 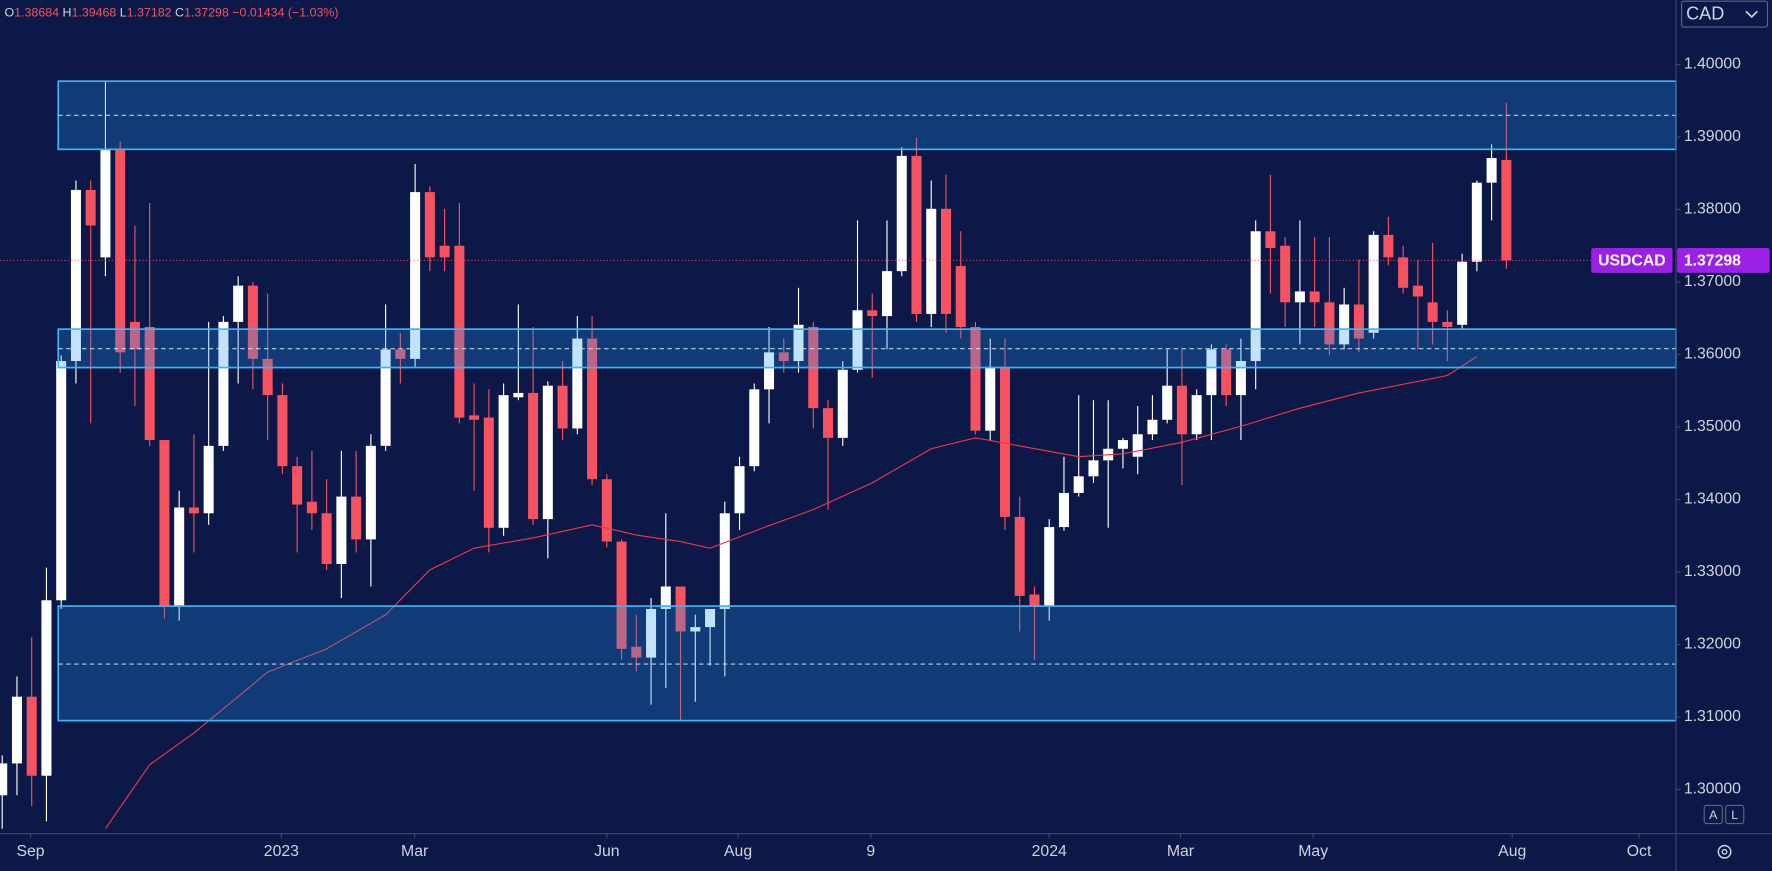 I want to click on ohlc-key: O, so click(x=10, y=13).